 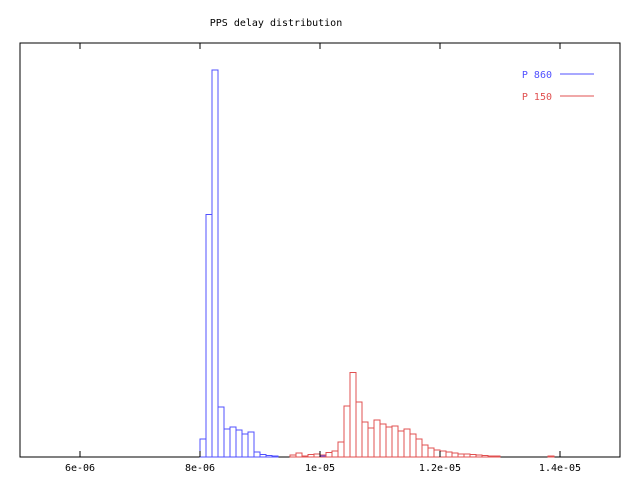 What do you see at coordinates (558, 86) in the screenshot?
I see `legend: P 860 P 150` at bounding box center [558, 86].